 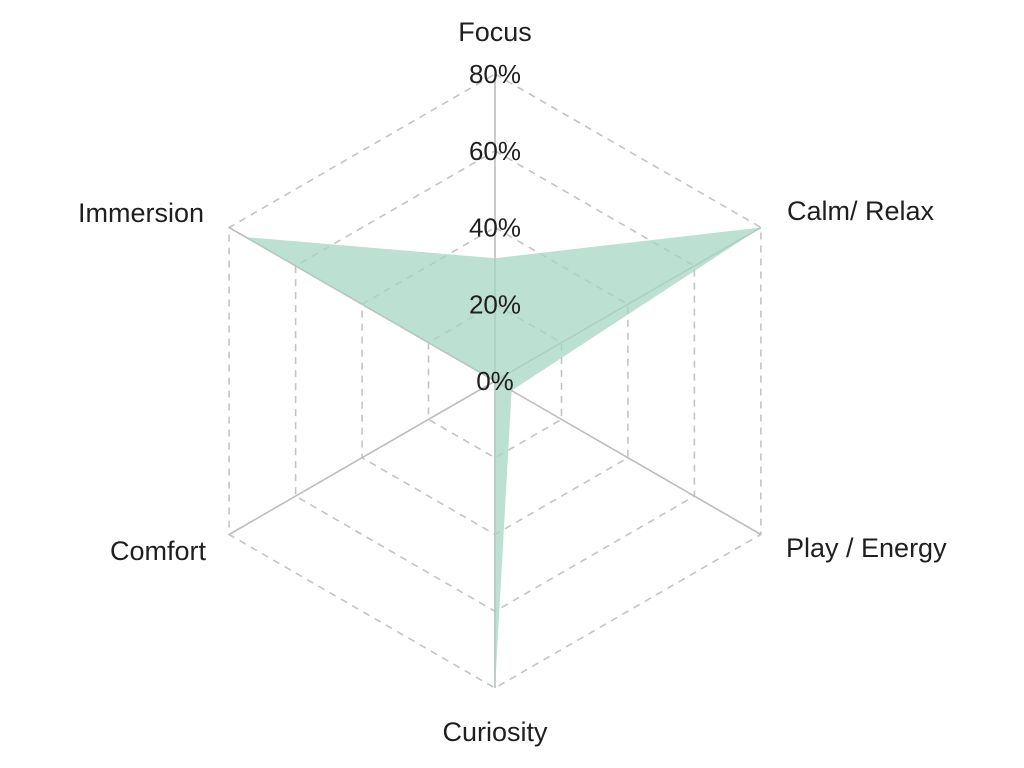 I want to click on axis-label-comfort: Comfort, so click(x=158, y=551).